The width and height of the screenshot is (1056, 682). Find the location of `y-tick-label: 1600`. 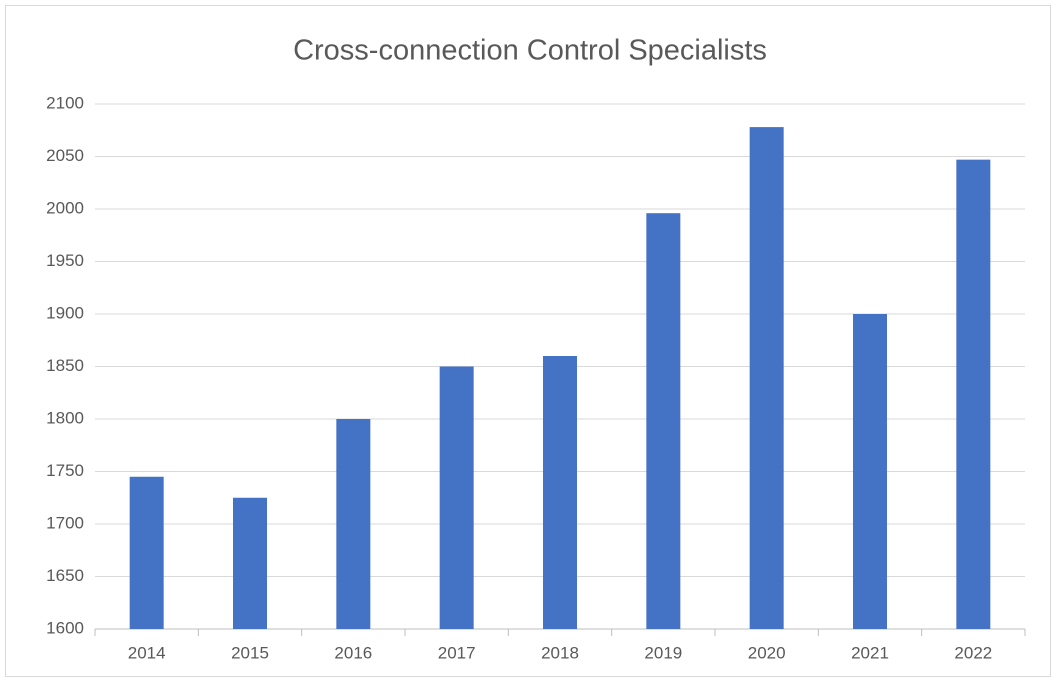

y-tick-label: 1600 is located at coordinates (65, 627).